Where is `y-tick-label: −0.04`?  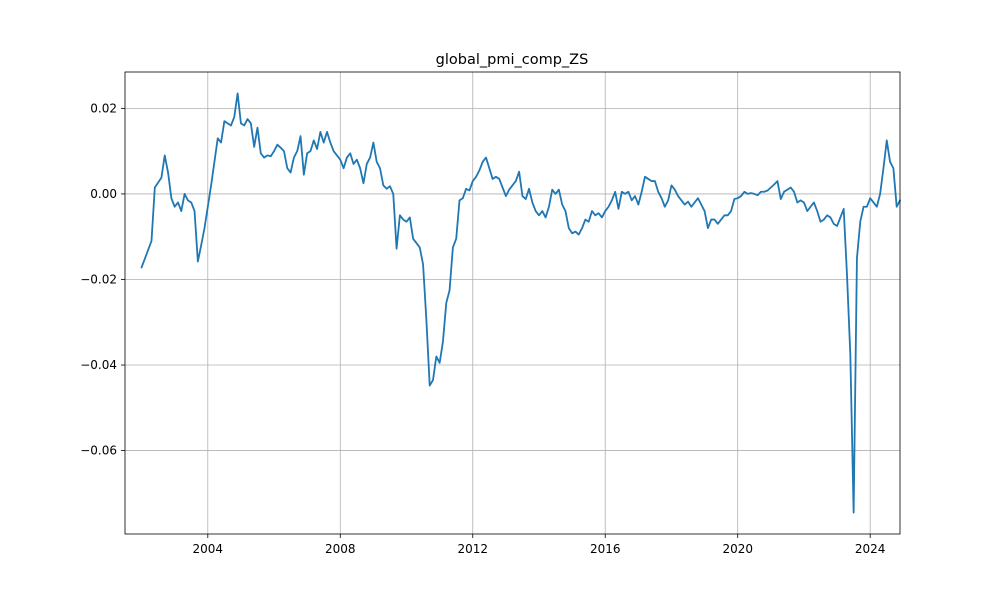 y-tick-label: −0.04 is located at coordinates (98, 365).